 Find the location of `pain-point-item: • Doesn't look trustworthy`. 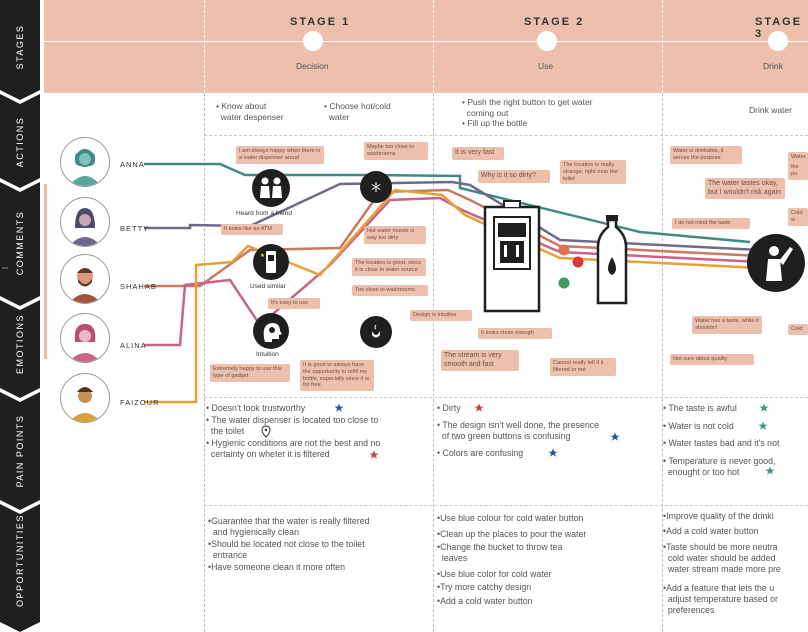

pain-point-item: • Doesn't look trustworthy is located at coordinates (256, 408).